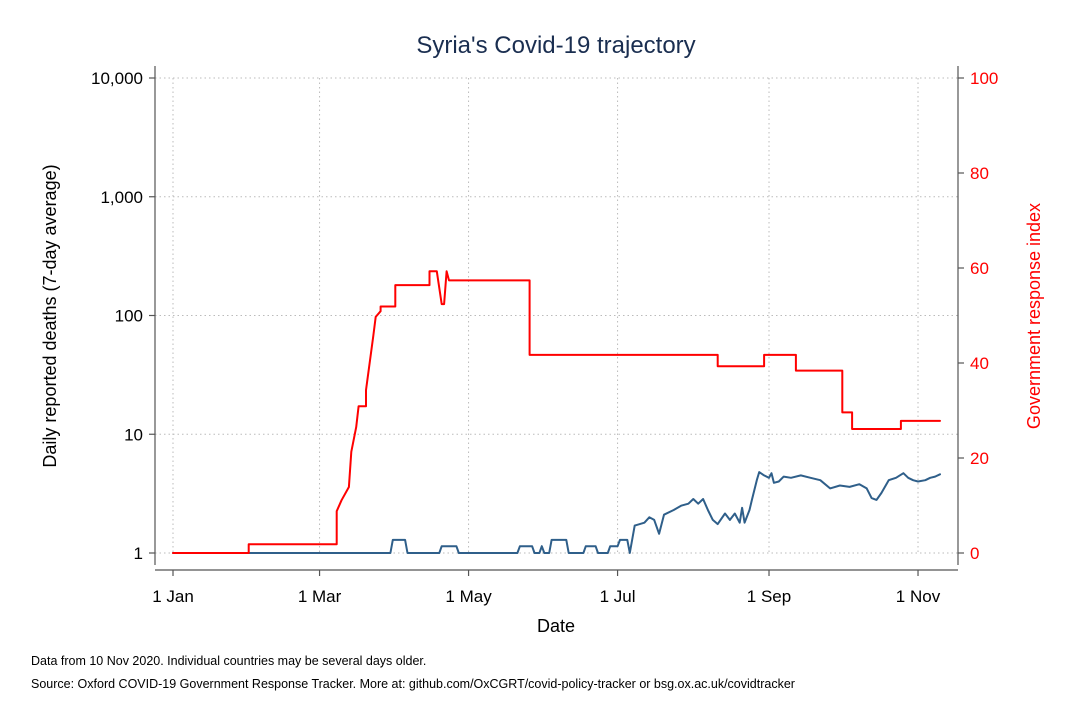 The width and height of the screenshot is (1083, 722). What do you see at coordinates (556, 512) in the screenshot?
I see `series-line-deaths` at bounding box center [556, 512].